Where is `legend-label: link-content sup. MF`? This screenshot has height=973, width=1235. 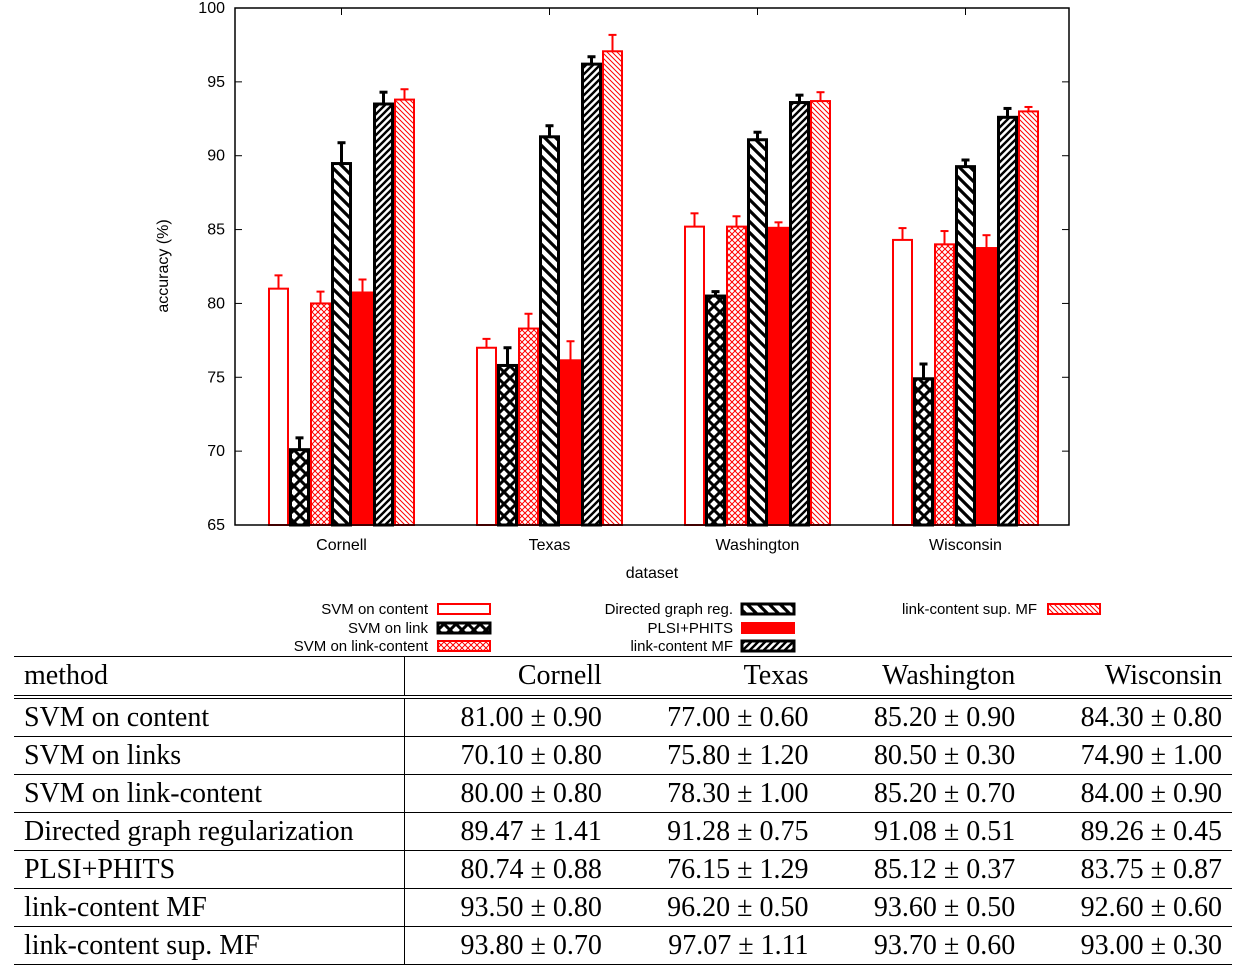
legend-label: link-content sup. MF is located at coordinates (969, 609).